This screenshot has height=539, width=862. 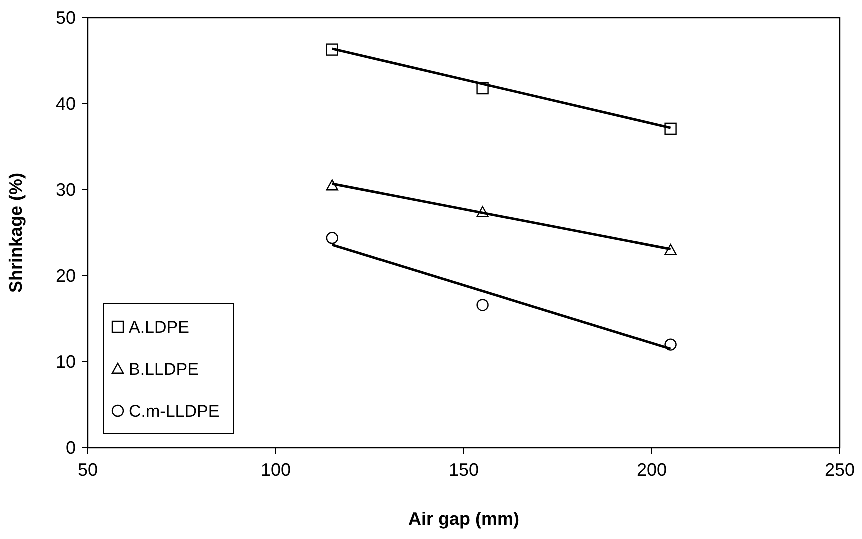 I want to click on legend-label: A.LDPE, so click(x=159, y=327).